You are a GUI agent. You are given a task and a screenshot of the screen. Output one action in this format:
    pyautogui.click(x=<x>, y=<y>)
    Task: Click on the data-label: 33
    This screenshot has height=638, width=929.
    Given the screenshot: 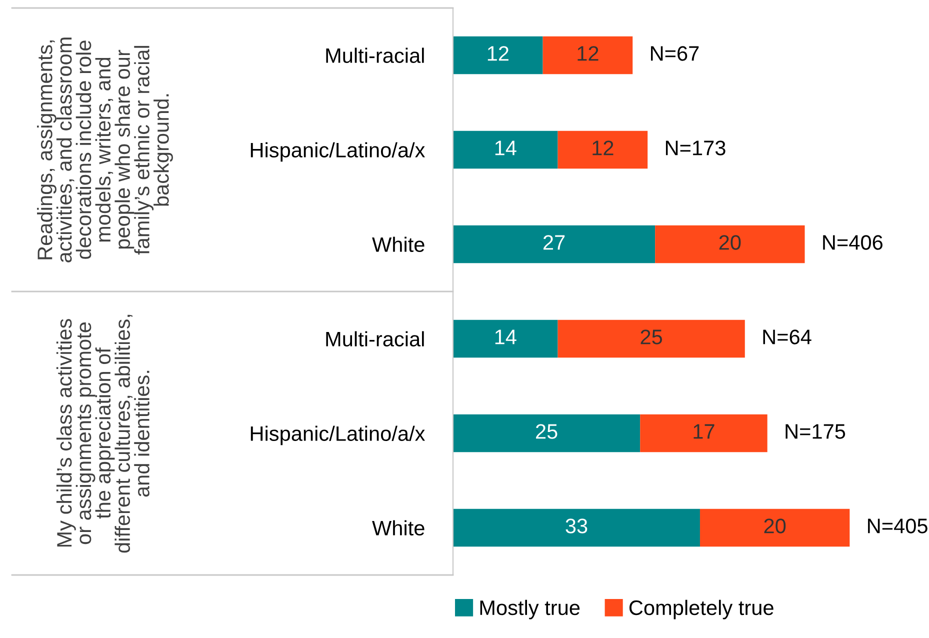 What is the action you would take?
    pyautogui.click(x=577, y=526)
    